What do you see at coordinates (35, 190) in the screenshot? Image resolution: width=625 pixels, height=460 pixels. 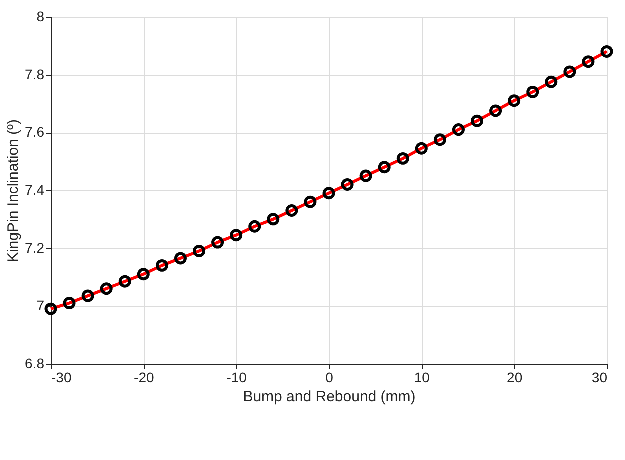 I see `y-tick-label: 7.4` at bounding box center [35, 190].